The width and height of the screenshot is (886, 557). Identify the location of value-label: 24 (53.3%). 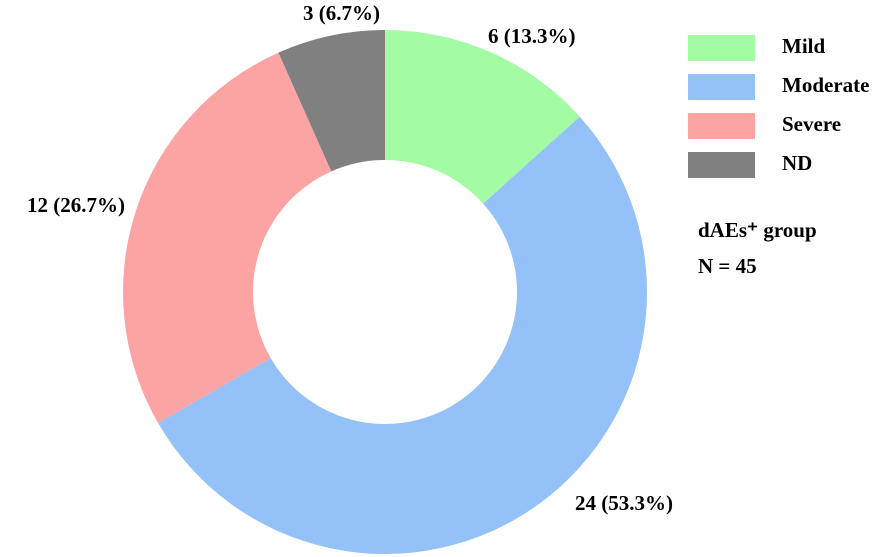
(624, 503).